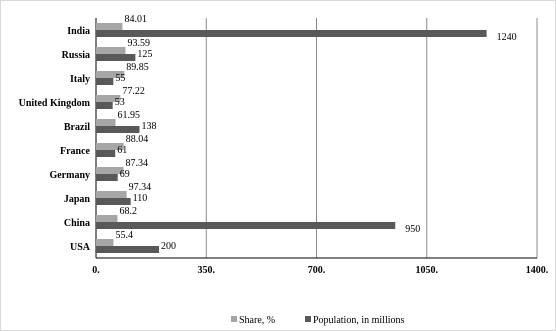 This screenshot has height=331, width=556. I want to click on data-label-share: 97.34, so click(140, 187).